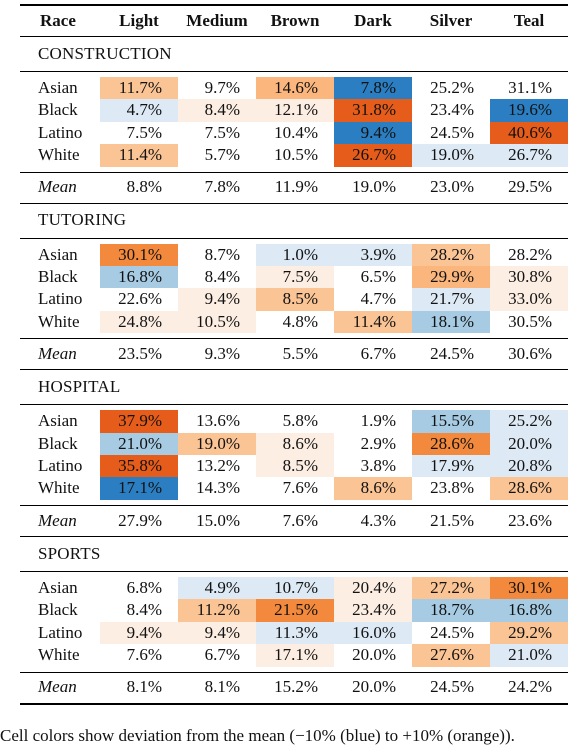 The image size is (588, 748). What do you see at coordinates (217, 520) in the screenshot?
I see `mean-cell: 15.0%` at bounding box center [217, 520].